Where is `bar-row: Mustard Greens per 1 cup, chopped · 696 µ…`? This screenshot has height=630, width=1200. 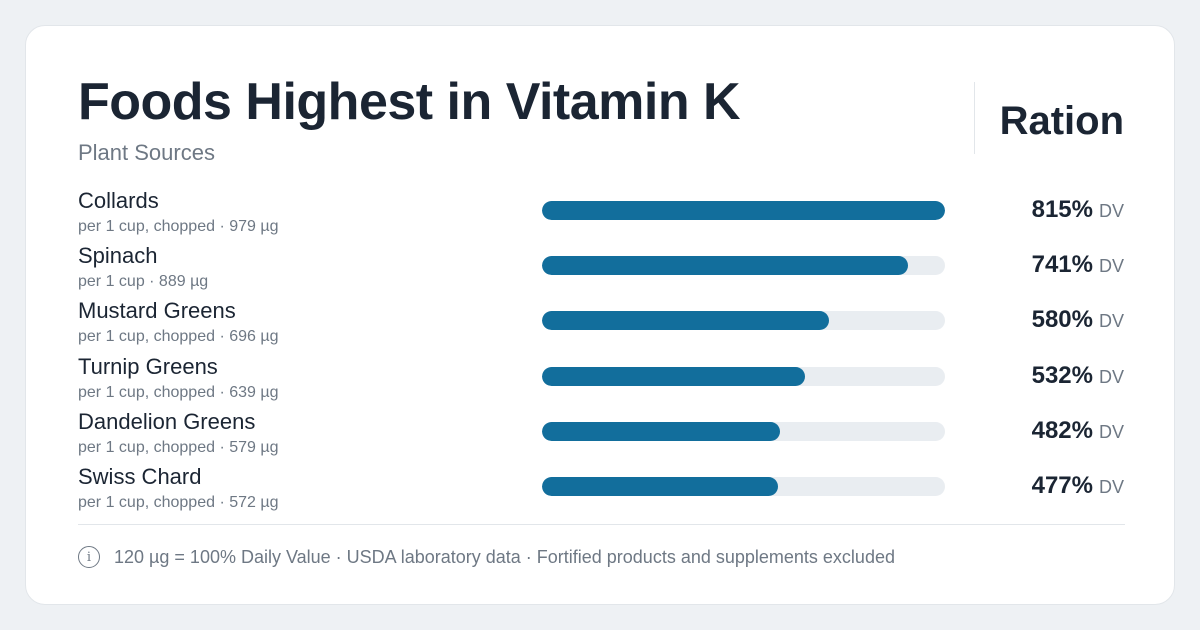 bar-row: Mustard Greens per 1 cup, chopped · 696 µ… is located at coordinates (600, 323).